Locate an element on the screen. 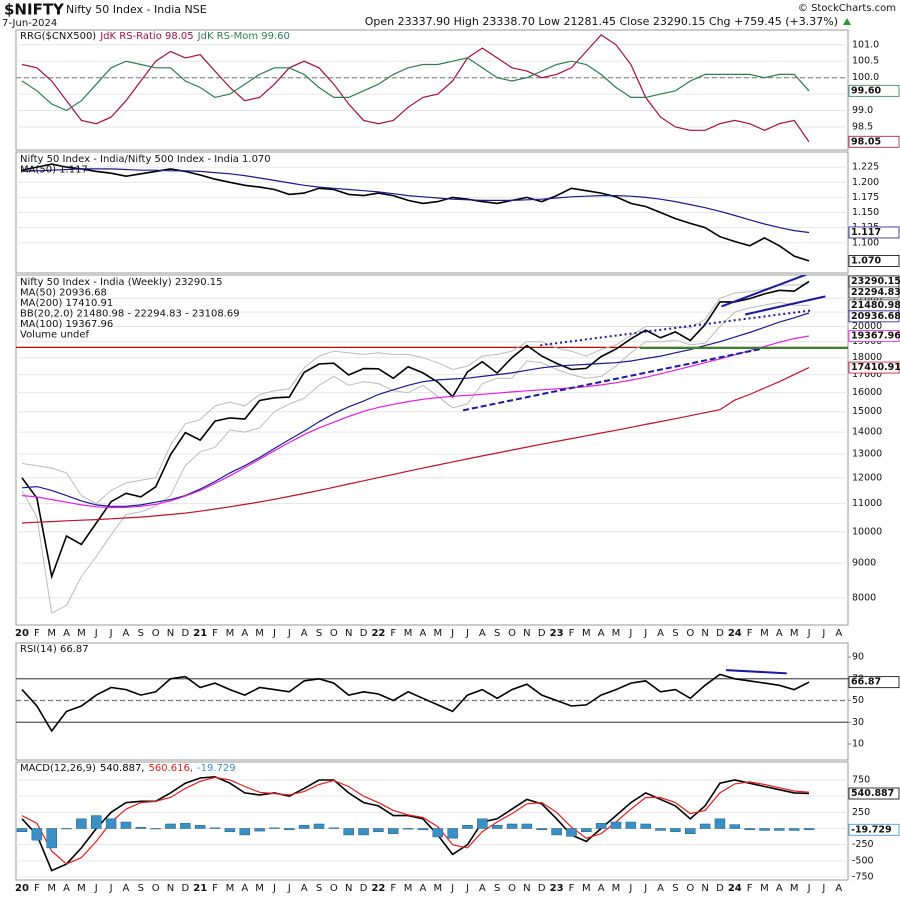  panel-frame is located at coordinates (432, 90).